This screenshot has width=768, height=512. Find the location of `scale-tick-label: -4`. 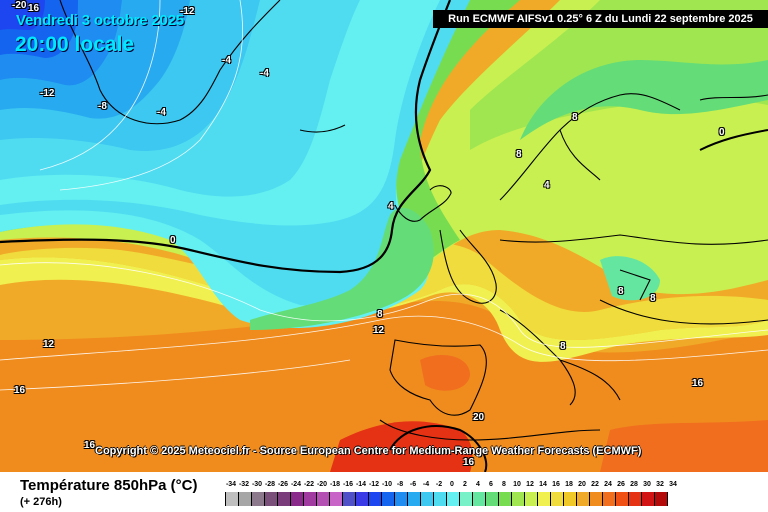

scale-tick-label: -4 is located at coordinates (426, 484).